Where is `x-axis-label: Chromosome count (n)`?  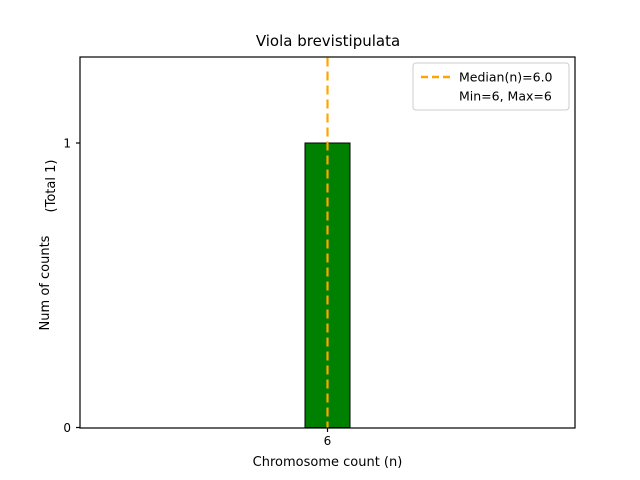
x-axis-label: Chromosome count (n) is located at coordinates (328, 462).